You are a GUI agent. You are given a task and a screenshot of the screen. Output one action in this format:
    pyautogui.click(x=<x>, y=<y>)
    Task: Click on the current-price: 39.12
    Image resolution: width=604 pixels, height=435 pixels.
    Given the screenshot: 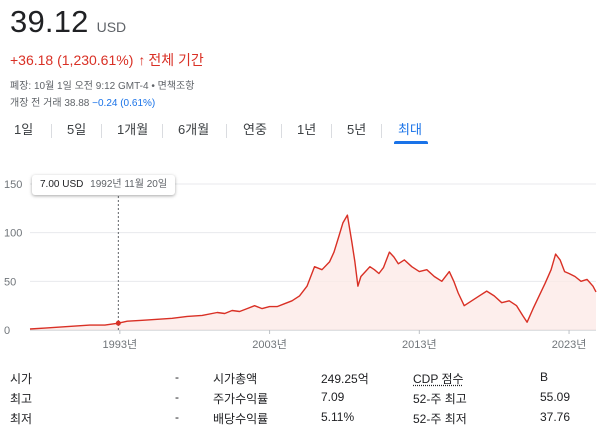 What is the action you would take?
    pyautogui.click(x=49, y=21)
    